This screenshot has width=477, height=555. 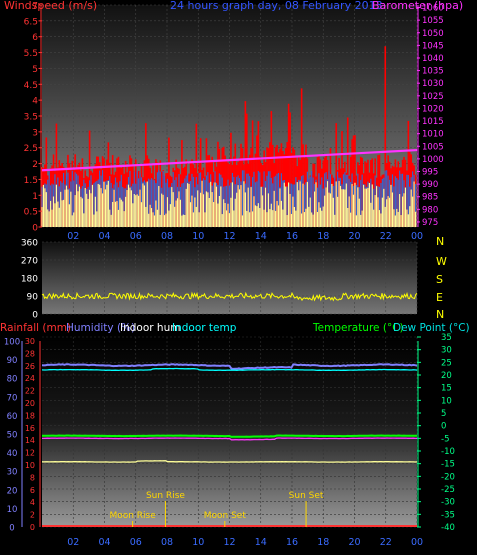 I want to click on barometer-tick: 1035, so click(x=433, y=72).